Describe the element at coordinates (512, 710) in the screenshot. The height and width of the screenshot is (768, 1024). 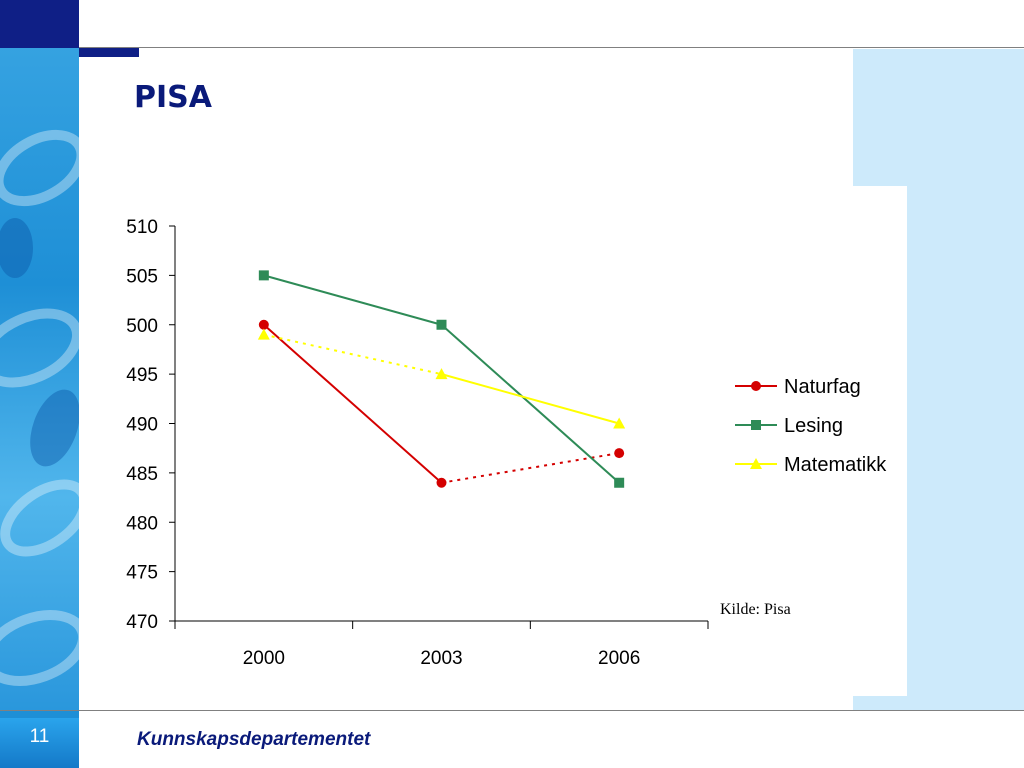
I see `footer-divider` at that location.